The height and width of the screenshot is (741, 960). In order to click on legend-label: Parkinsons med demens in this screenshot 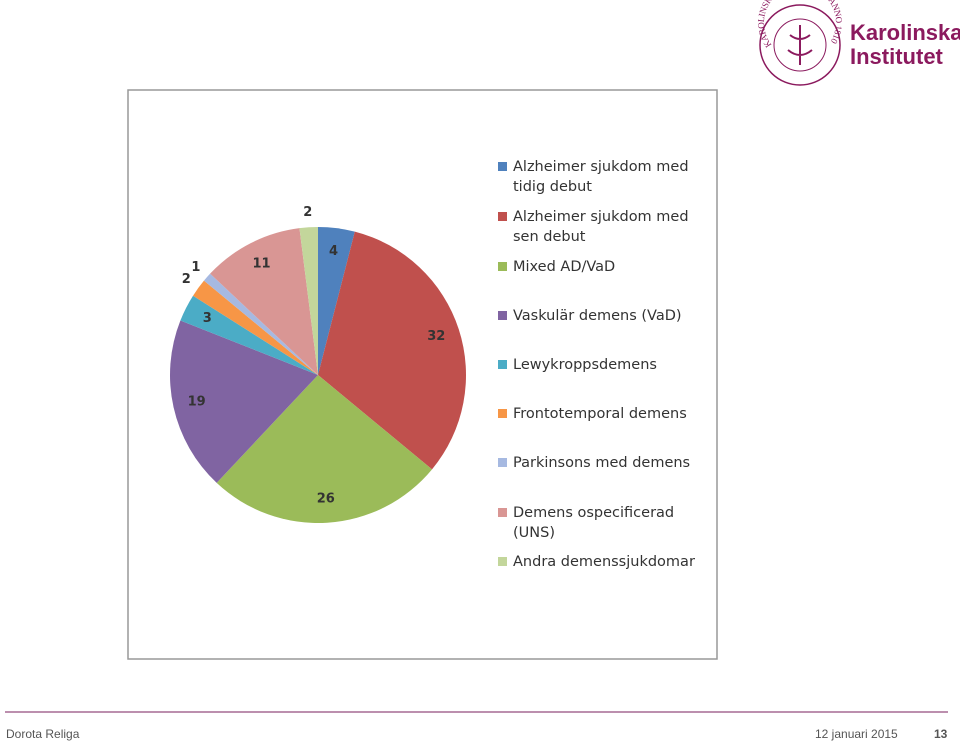, I will do `click(602, 463)`.